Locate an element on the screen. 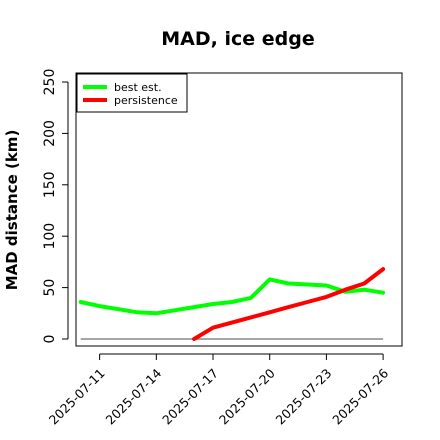 The image size is (440, 440). y-axis: 0 50 100 150 200 250 is located at coordinates (55, 206).